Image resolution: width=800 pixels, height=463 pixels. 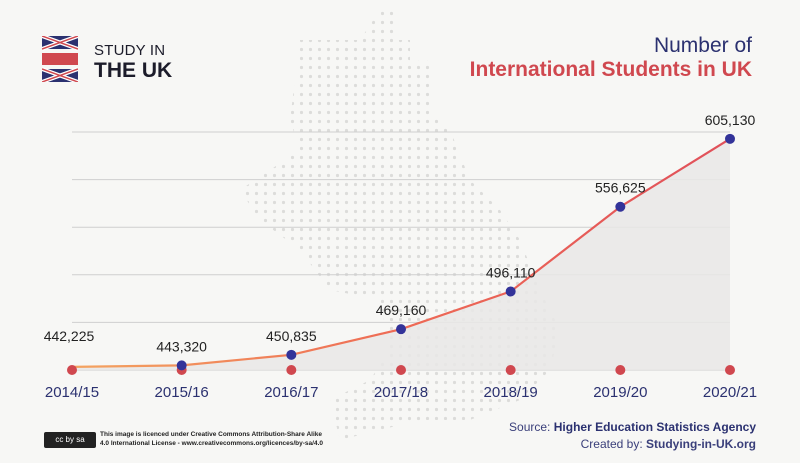 I want to click on created-by-note: Created by: Studying-in-UK.org, so click(x=668, y=444).